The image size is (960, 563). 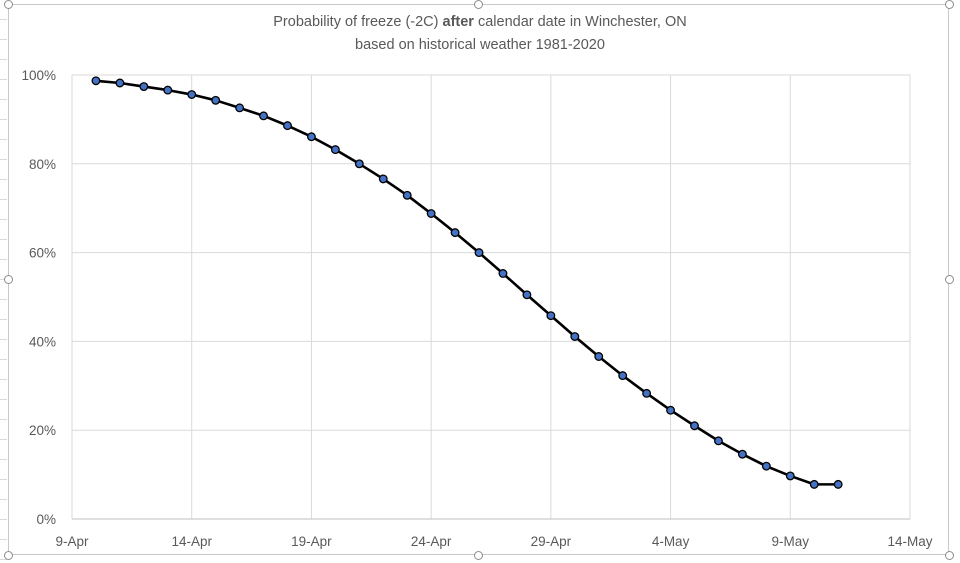 What do you see at coordinates (8, 555) in the screenshot?
I see `resize-handle-bottom-left` at bounding box center [8, 555].